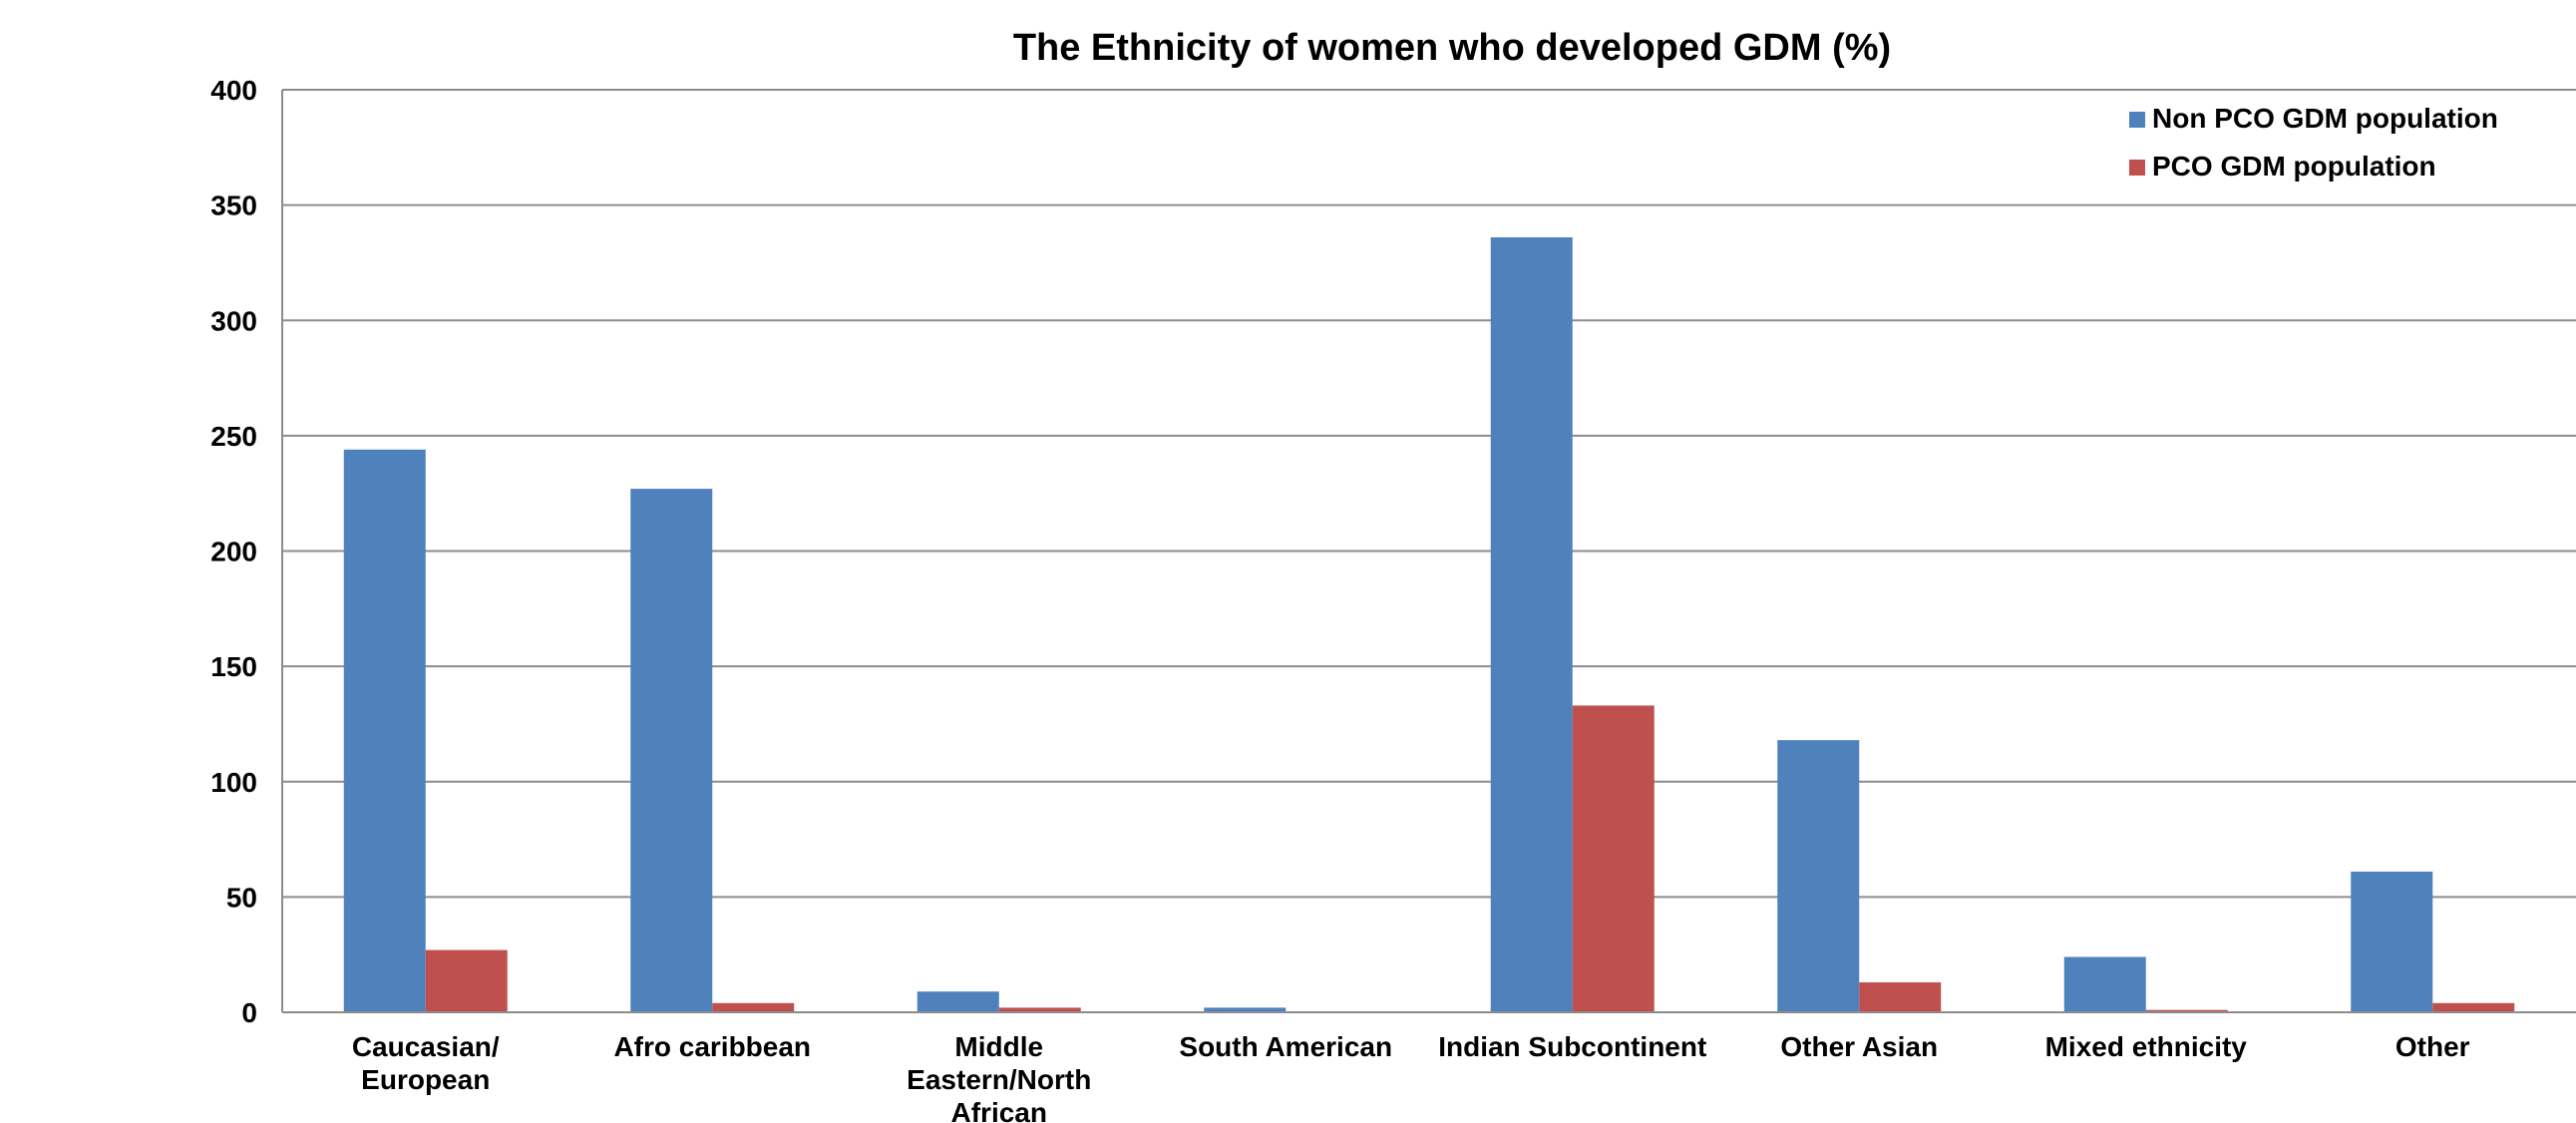 The width and height of the screenshot is (2576, 1123). I want to click on y-tick-label: 250, so click(234, 436).